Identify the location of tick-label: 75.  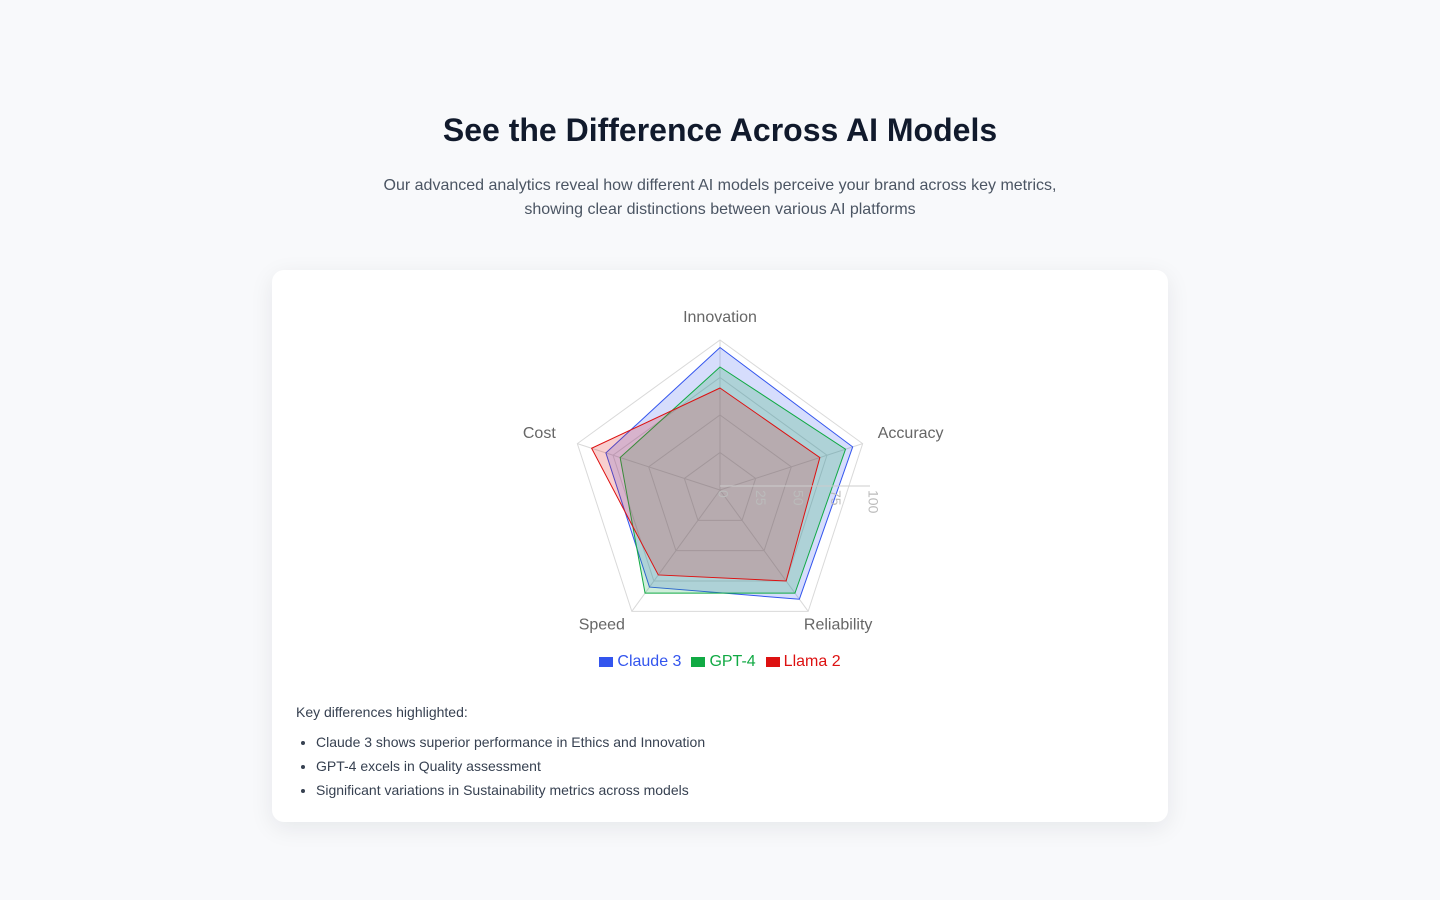
(836, 498).